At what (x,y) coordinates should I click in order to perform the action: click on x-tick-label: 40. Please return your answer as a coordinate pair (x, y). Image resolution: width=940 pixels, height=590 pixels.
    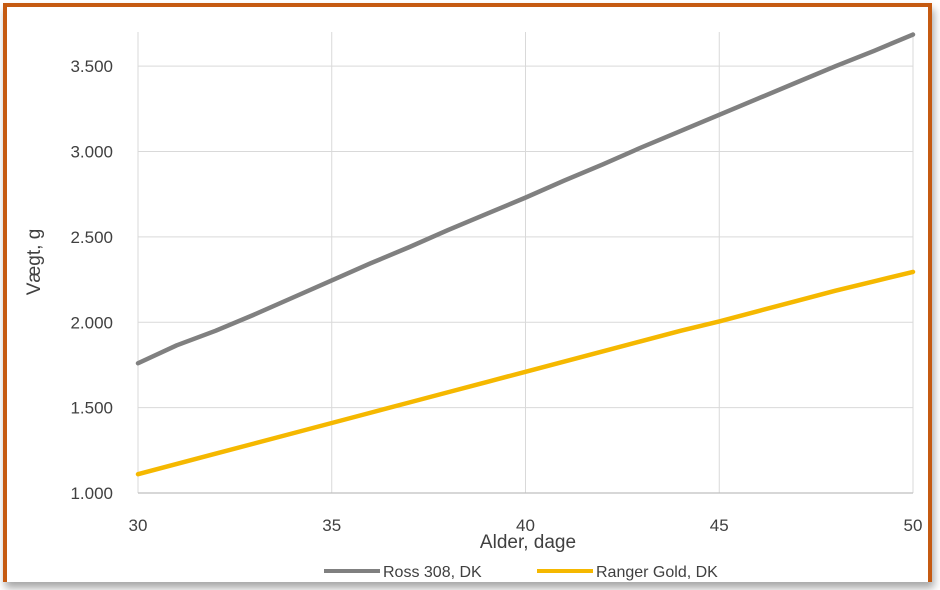
    Looking at the image, I should click on (525, 525).